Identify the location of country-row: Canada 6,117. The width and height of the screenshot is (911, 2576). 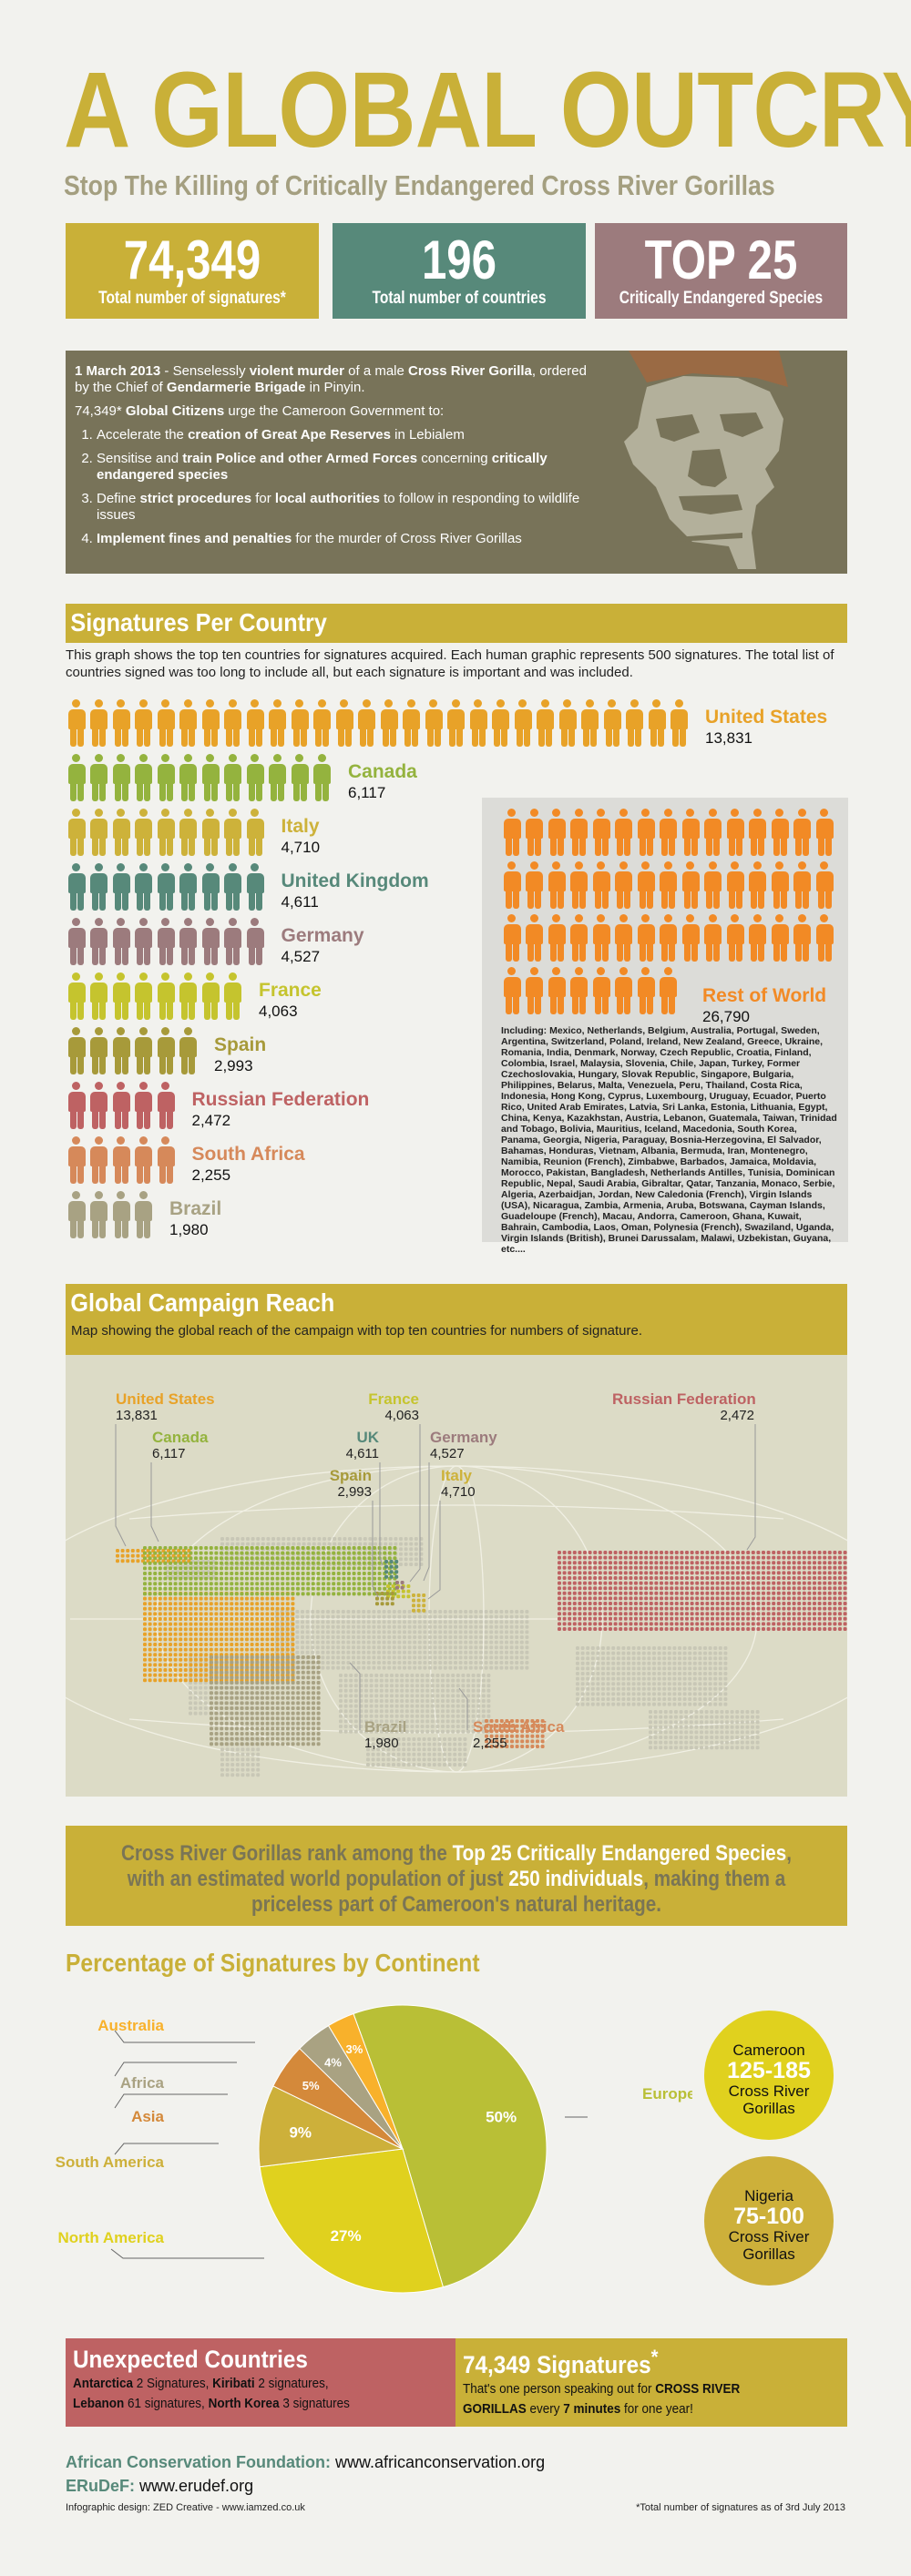
(241, 779).